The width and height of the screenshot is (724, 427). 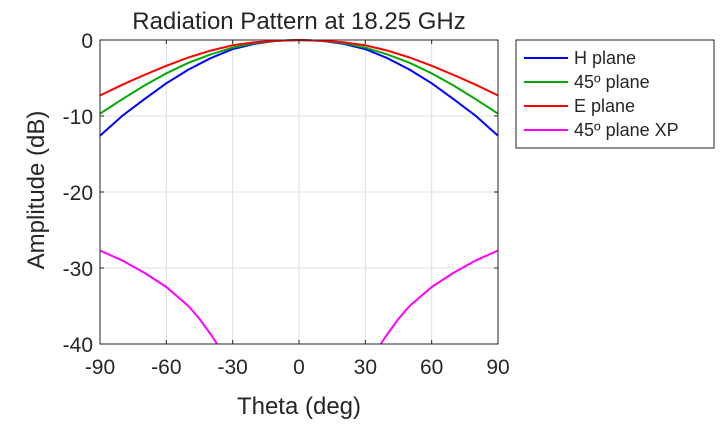 I want to click on legend-label: 45º plane XP, so click(x=626, y=130).